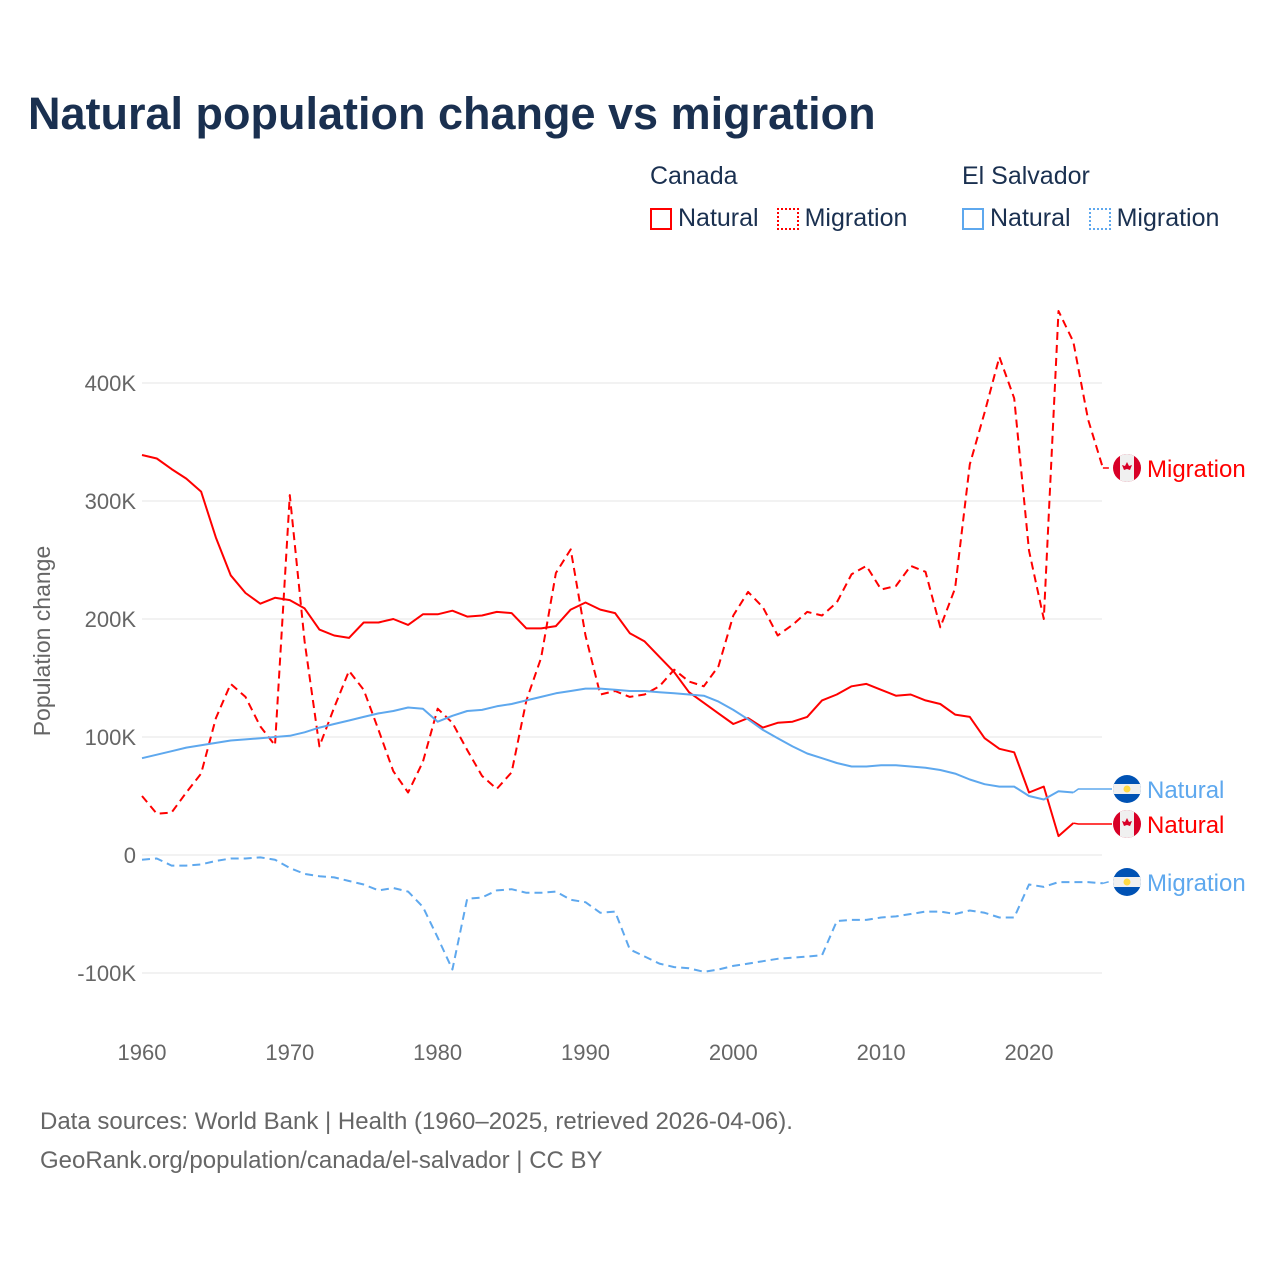  I want to click on legend-item-canada-natural: Natural, so click(704, 218).